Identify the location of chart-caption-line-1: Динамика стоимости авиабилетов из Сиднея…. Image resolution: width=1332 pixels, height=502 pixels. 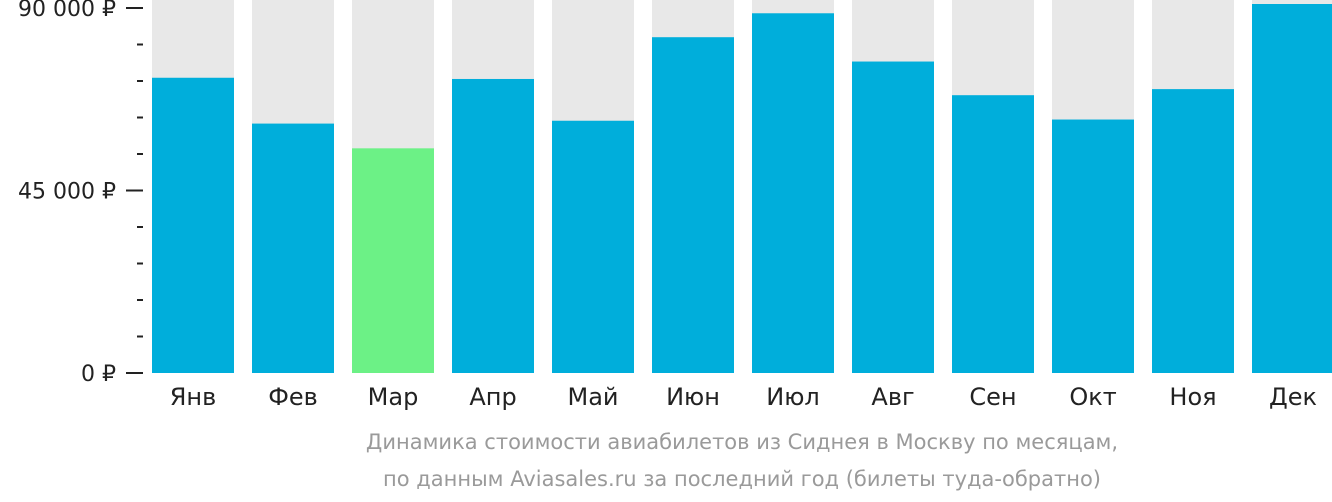
(742, 442).